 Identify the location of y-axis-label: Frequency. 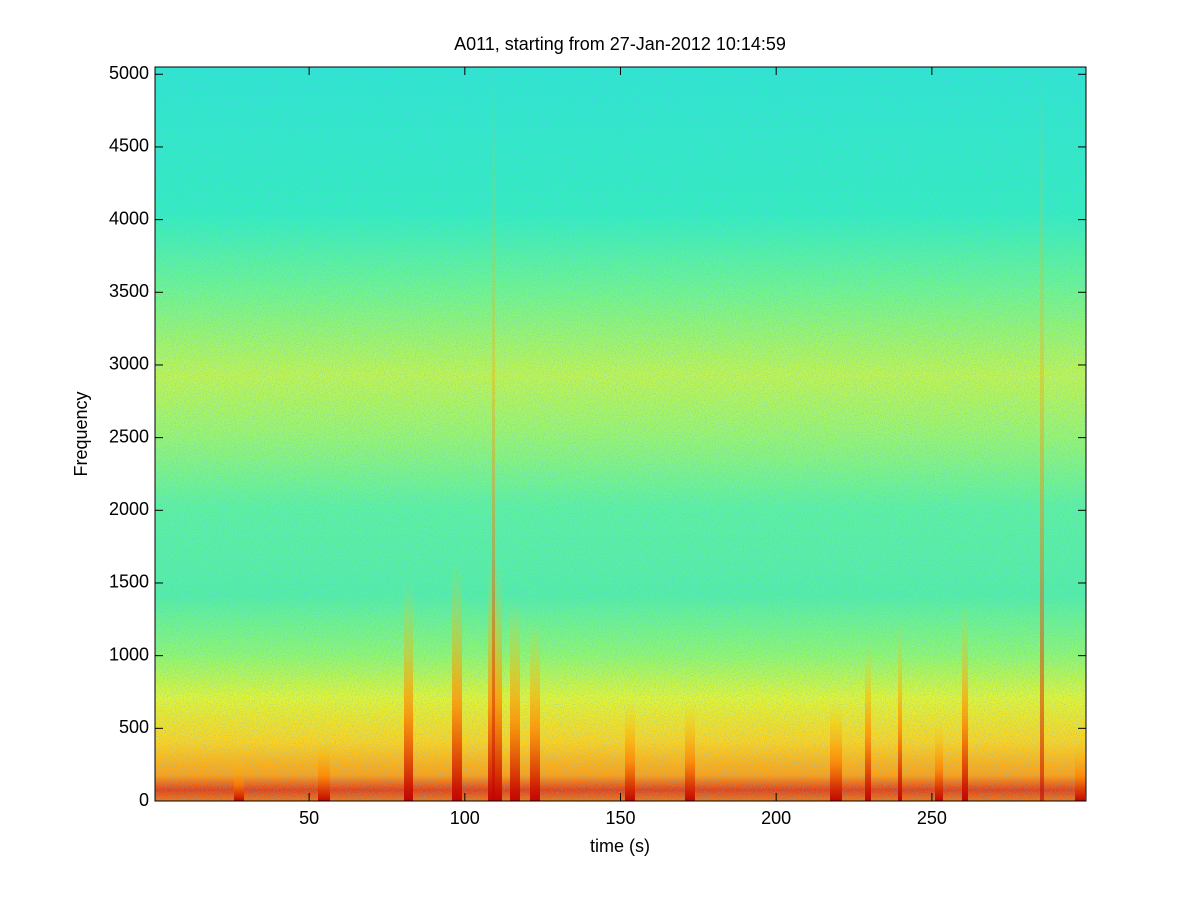
(81, 433).